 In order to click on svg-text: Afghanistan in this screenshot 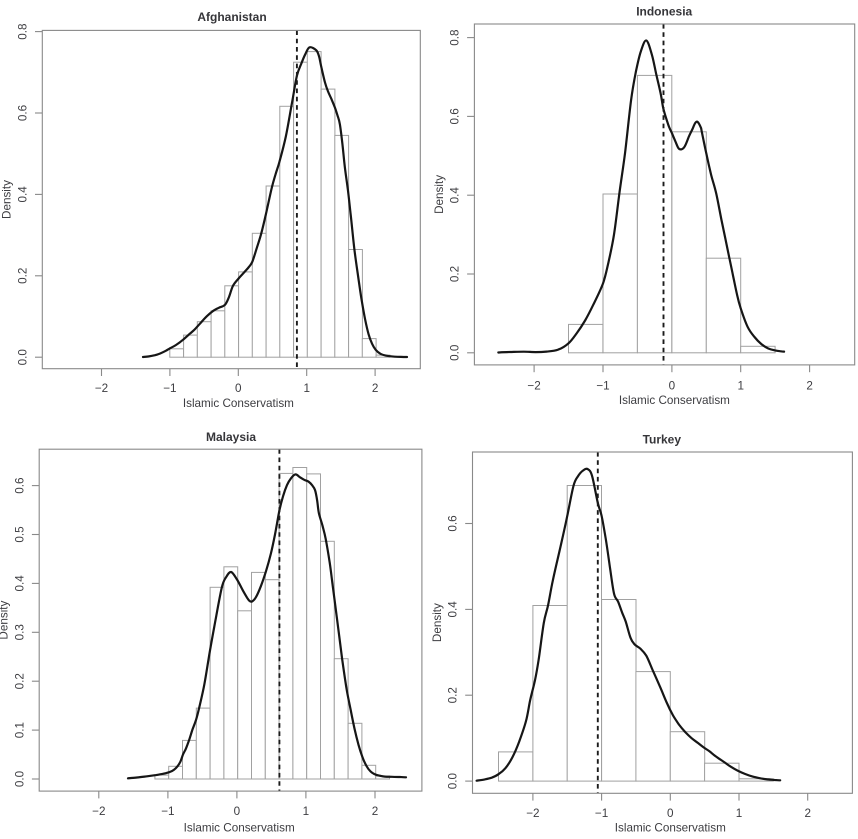, I will do `click(231, 17)`.